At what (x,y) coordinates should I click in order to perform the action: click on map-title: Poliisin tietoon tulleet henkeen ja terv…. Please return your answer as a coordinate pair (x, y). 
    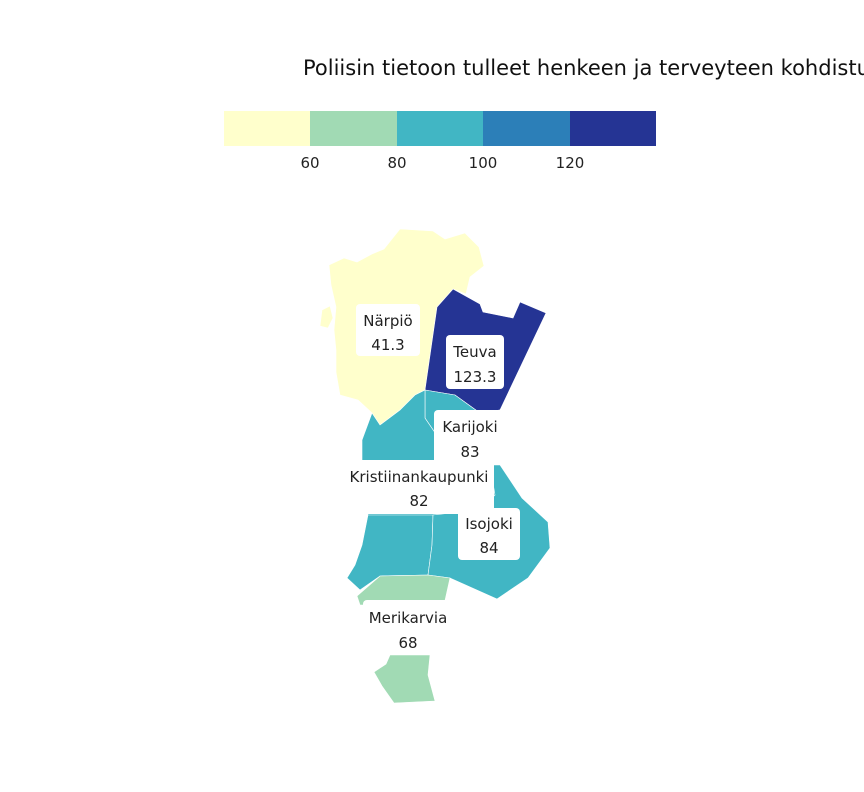
    Looking at the image, I should click on (583, 68).